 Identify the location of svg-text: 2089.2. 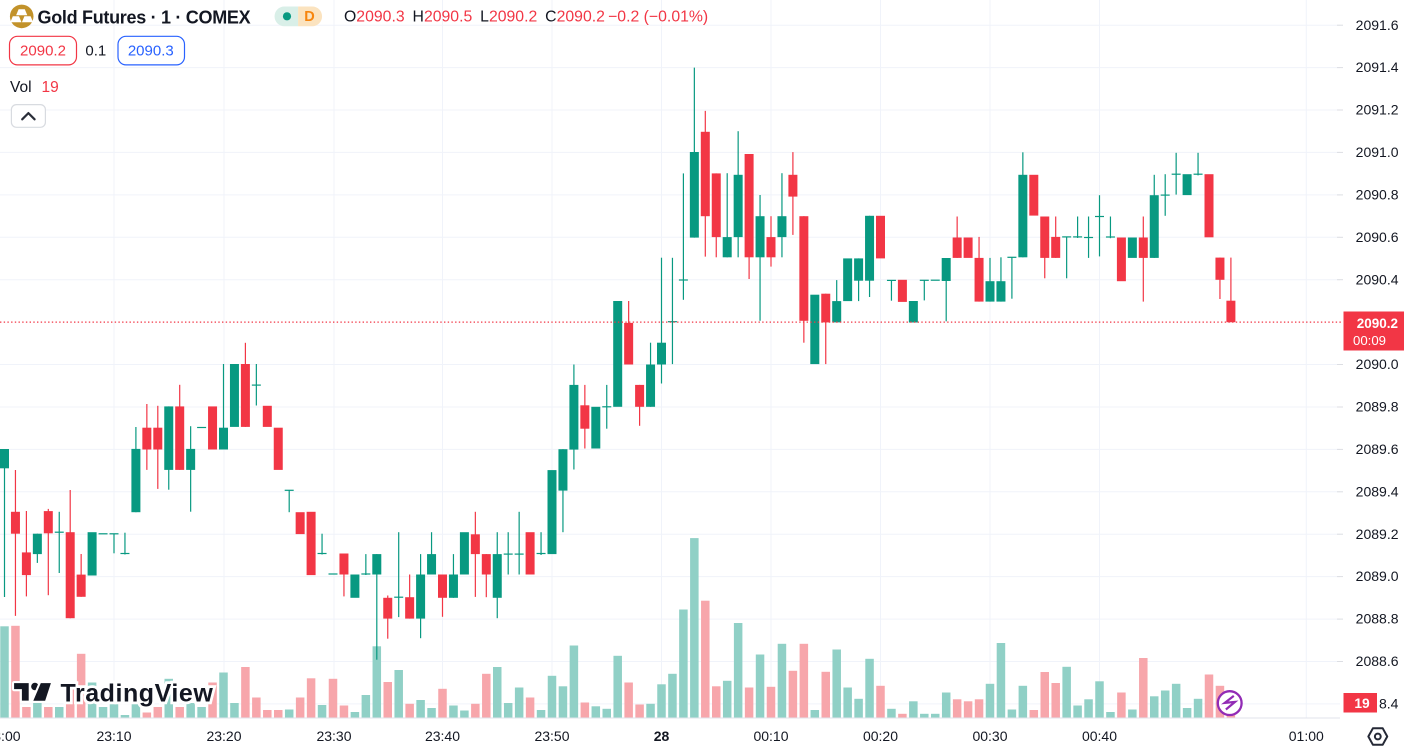
(1377, 534).